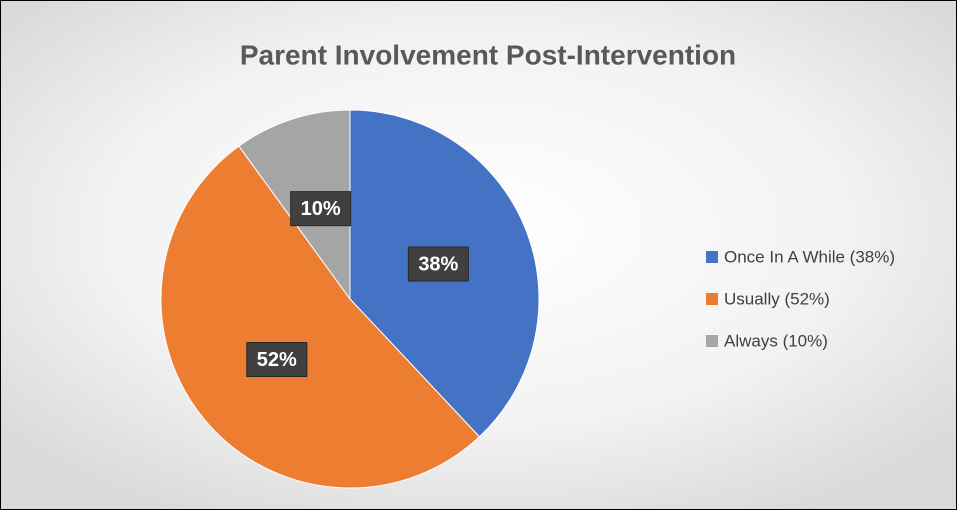  What do you see at coordinates (809, 256) in the screenshot?
I see `legend-label: Once In A While (38%)` at bounding box center [809, 256].